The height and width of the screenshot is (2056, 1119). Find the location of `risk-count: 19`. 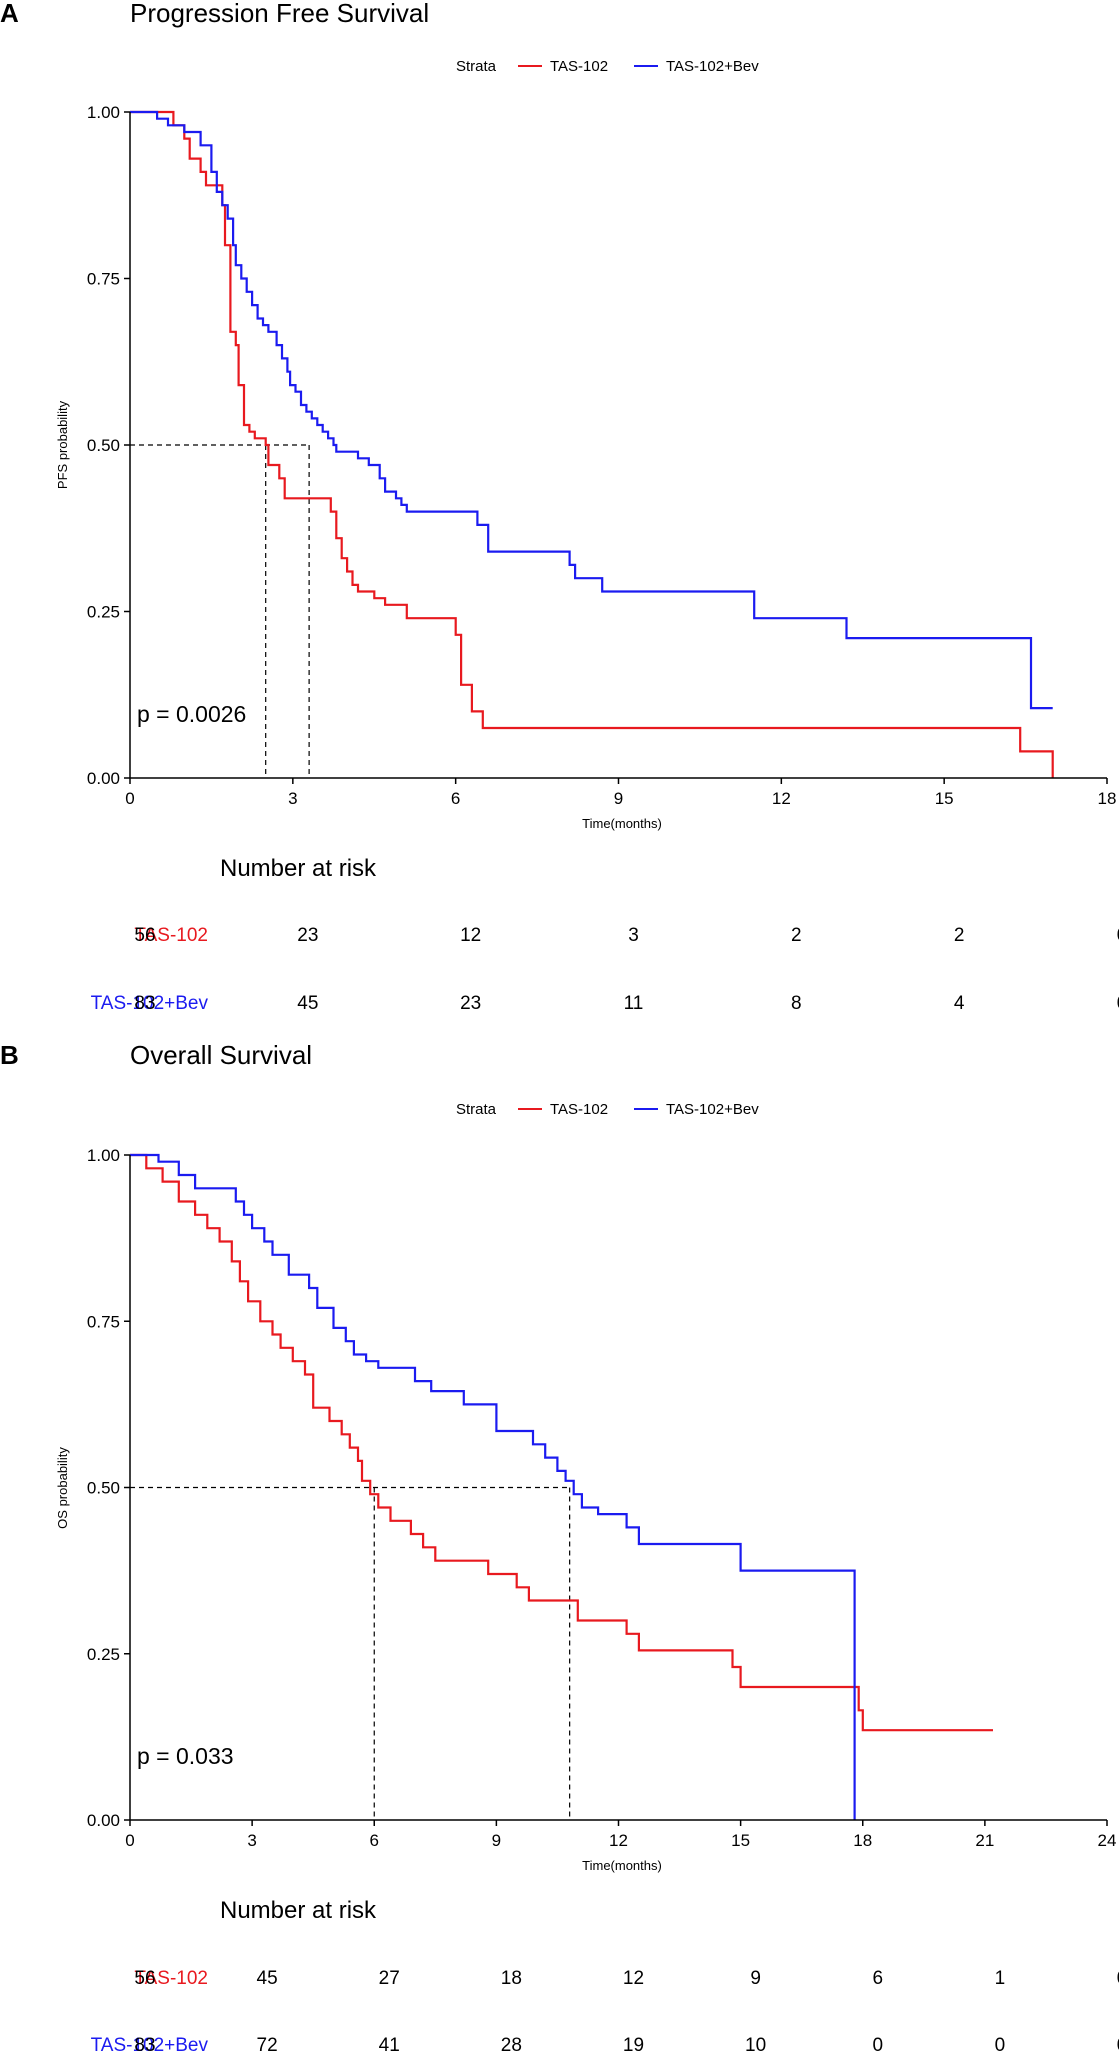

risk-count: 19 is located at coordinates (633, 2045).